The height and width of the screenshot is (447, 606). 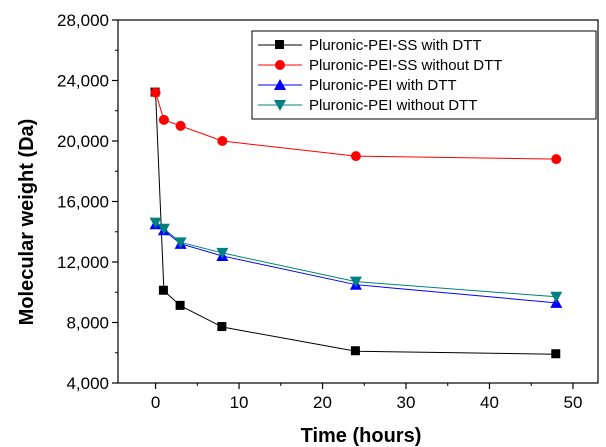 I want to click on x-tick-label: 10, so click(x=239, y=402).